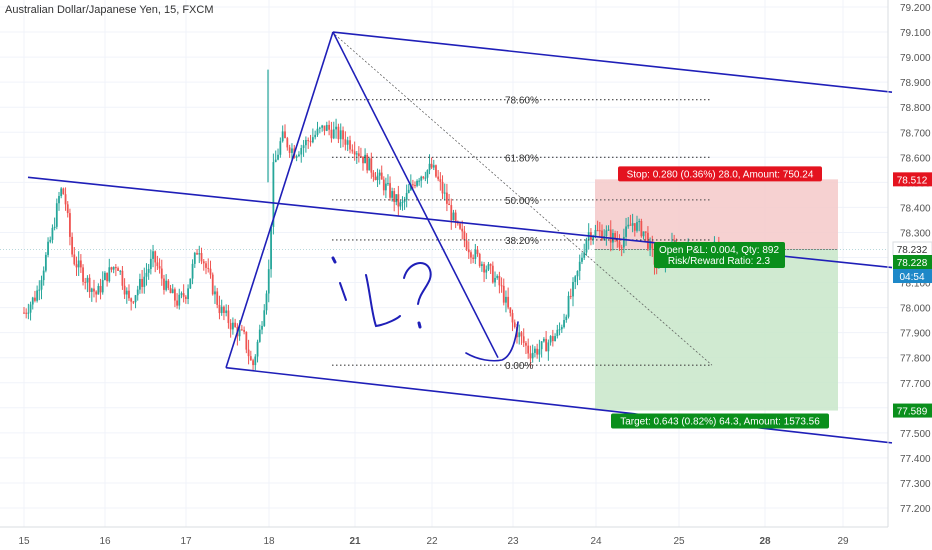  What do you see at coordinates (513, 541) in the screenshot?
I see `x-tick-label: 23` at bounding box center [513, 541].